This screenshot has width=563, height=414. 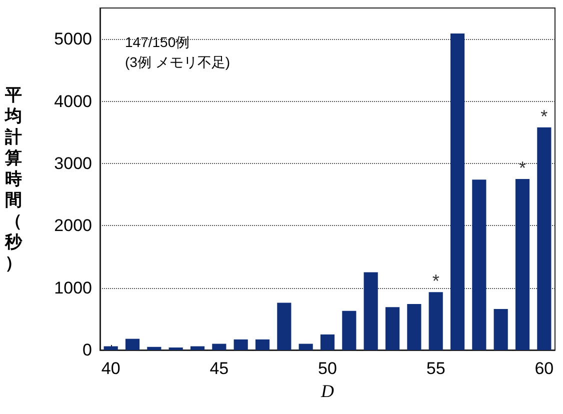 What do you see at coordinates (73, 288) in the screenshot?
I see `y-tick-label: 1000` at bounding box center [73, 288].